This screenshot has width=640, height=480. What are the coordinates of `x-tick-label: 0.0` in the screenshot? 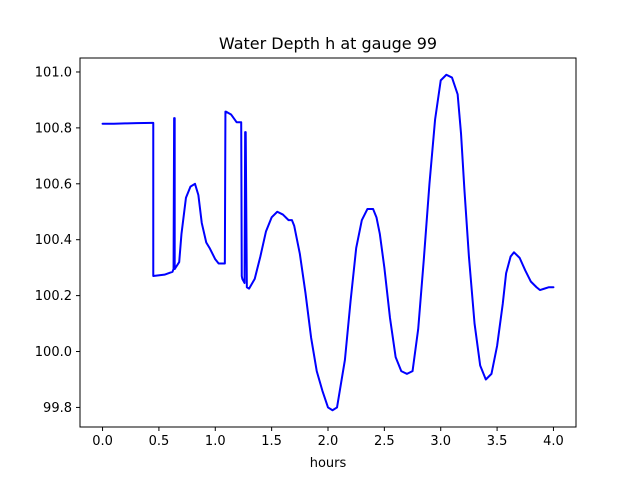 It's located at (102, 441).